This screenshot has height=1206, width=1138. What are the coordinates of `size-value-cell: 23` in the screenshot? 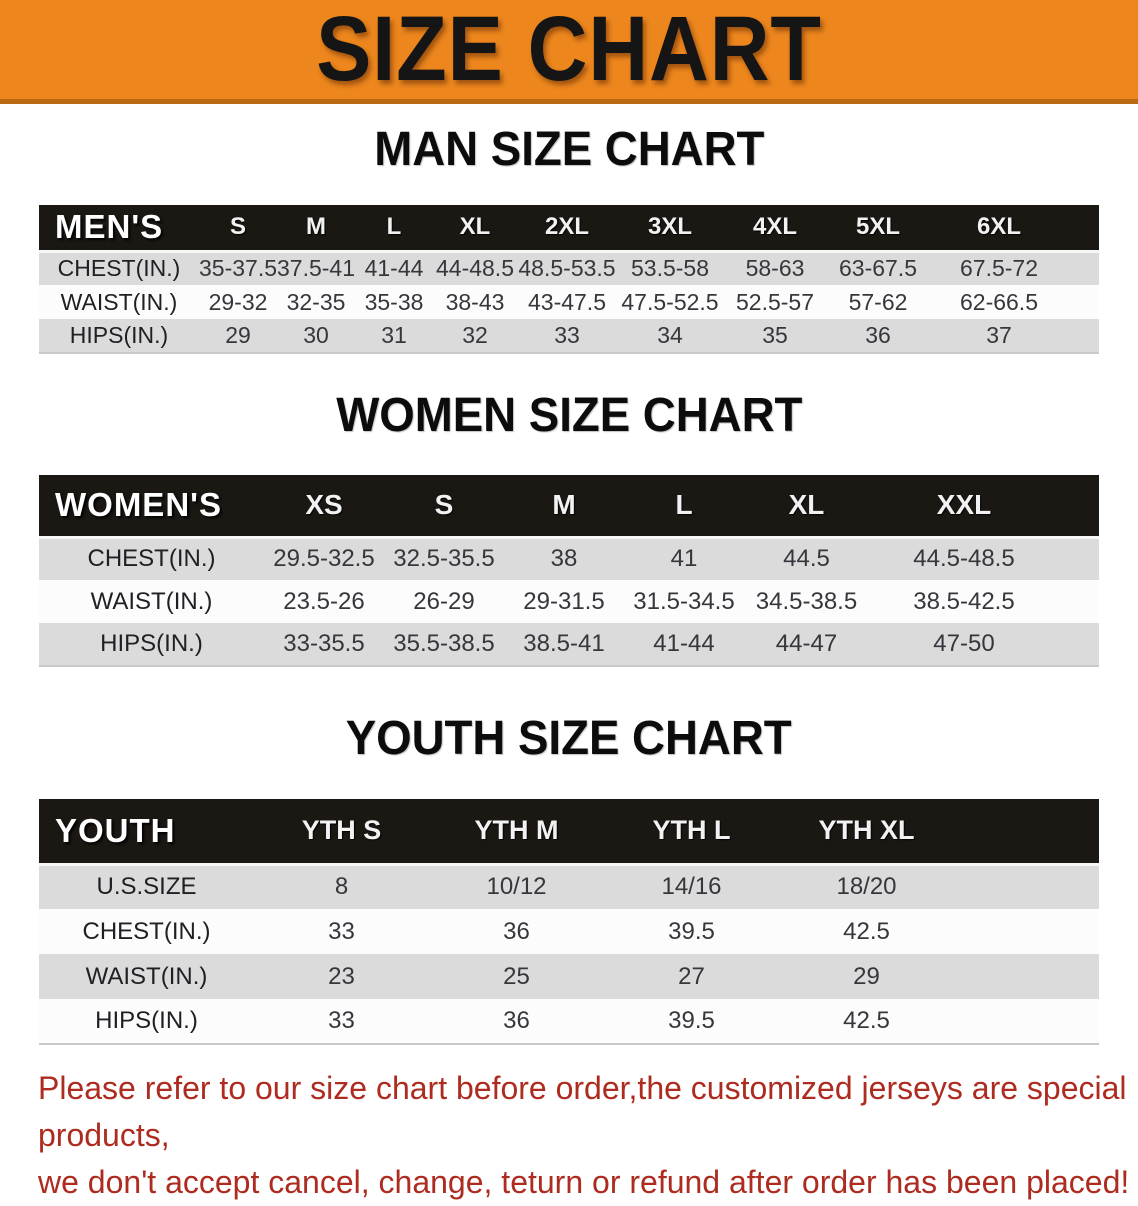 It's located at (341, 976).